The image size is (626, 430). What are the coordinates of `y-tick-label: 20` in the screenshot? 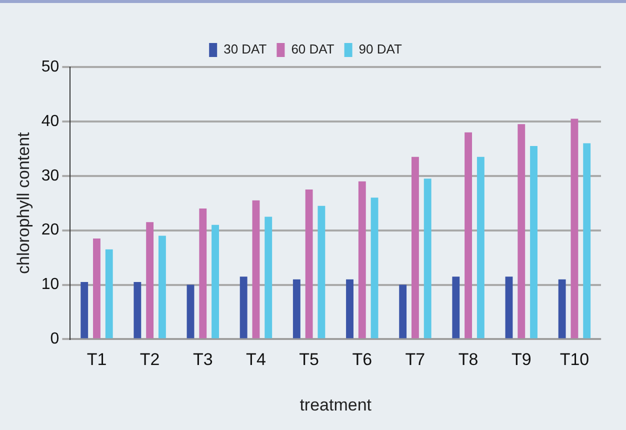 It's located at (50, 230).